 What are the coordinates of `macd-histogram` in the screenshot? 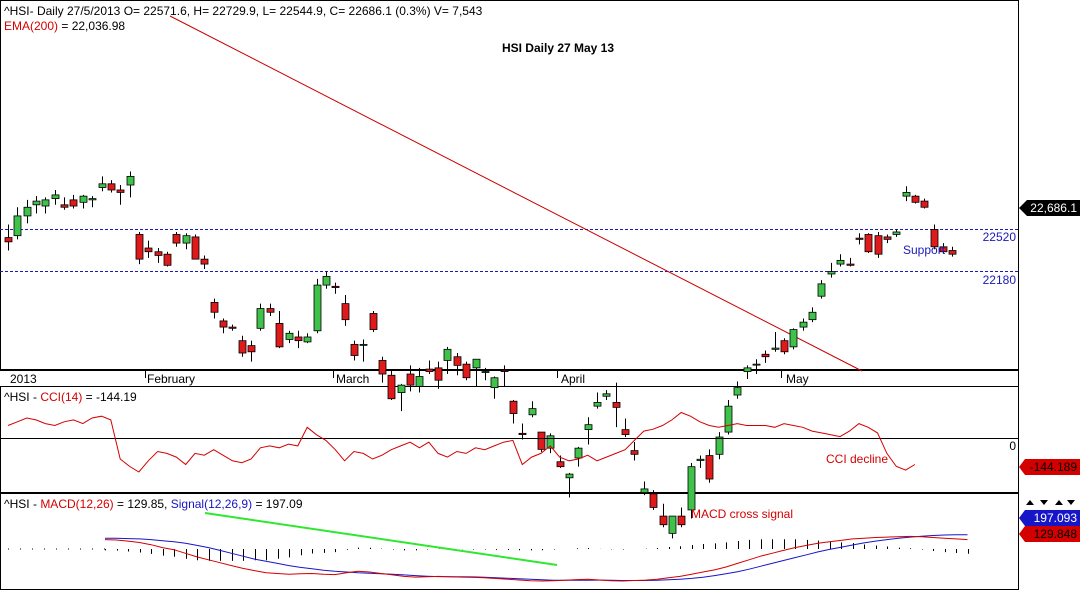 It's located at (488, 550).